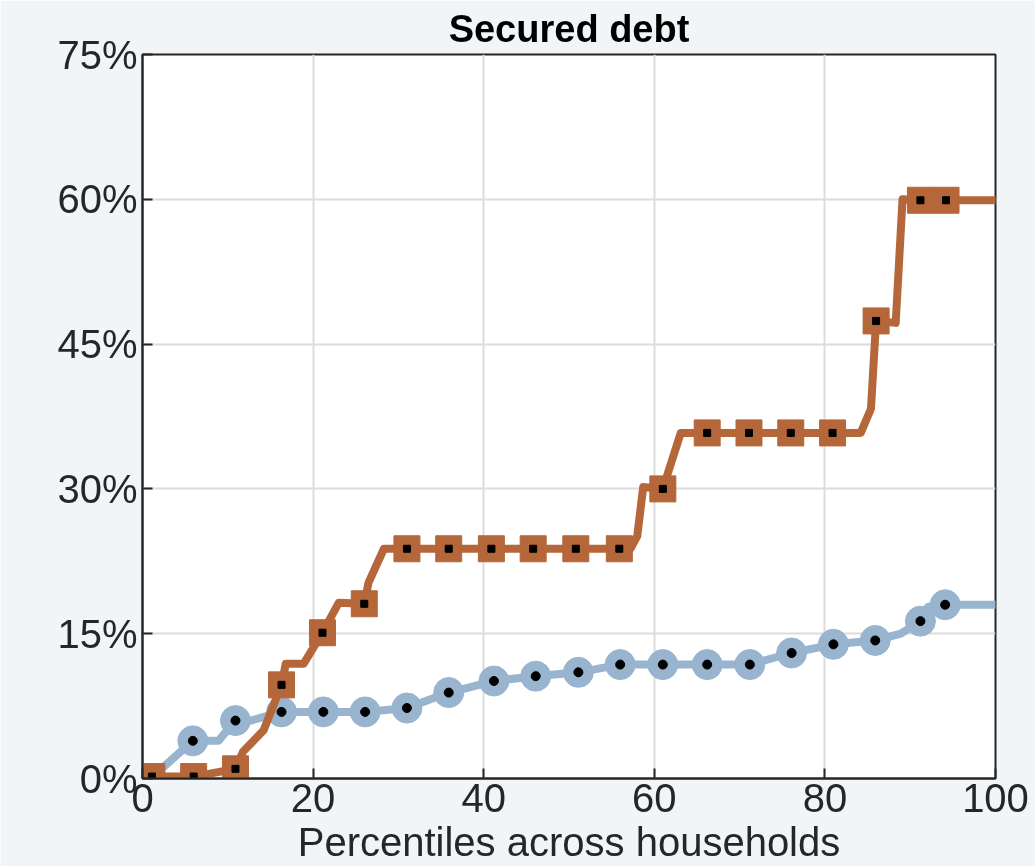  What do you see at coordinates (569, 28) in the screenshot?
I see `chart-title: Secured debt` at bounding box center [569, 28].